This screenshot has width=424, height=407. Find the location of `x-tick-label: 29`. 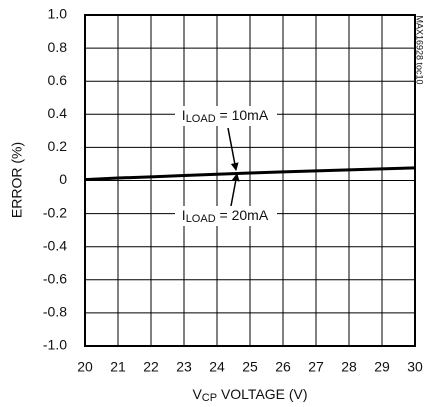

x-tick-label: 29 is located at coordinates (382, 367).